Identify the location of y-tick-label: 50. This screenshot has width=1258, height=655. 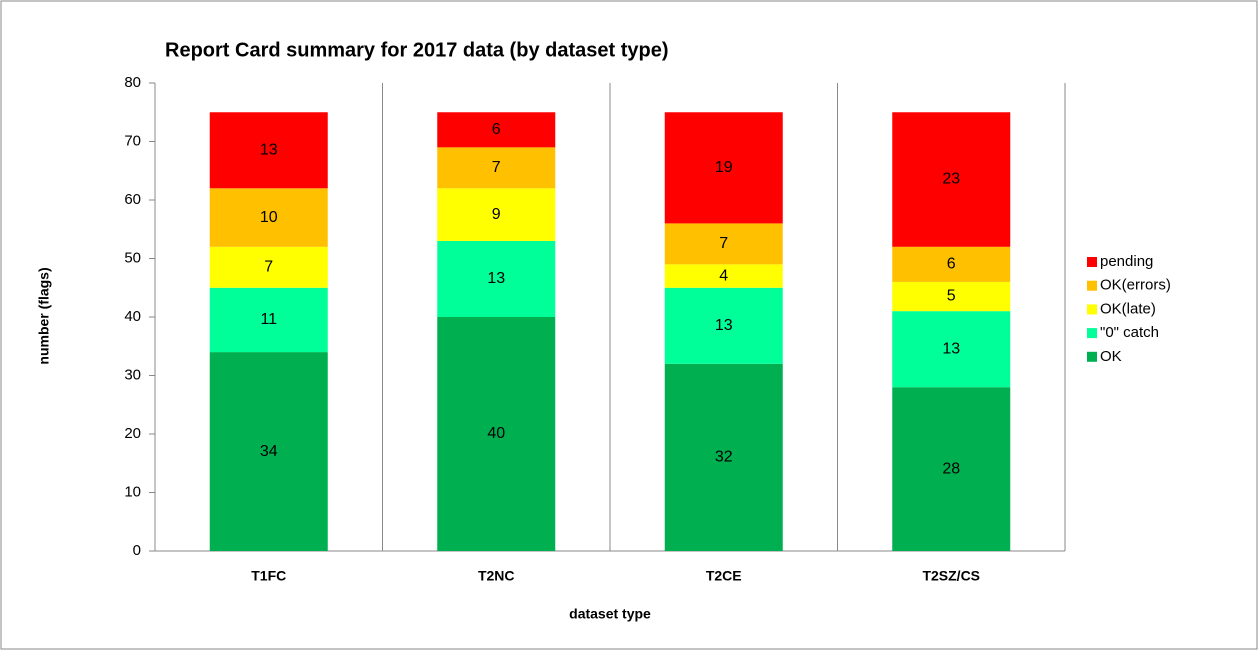
(132, 257).